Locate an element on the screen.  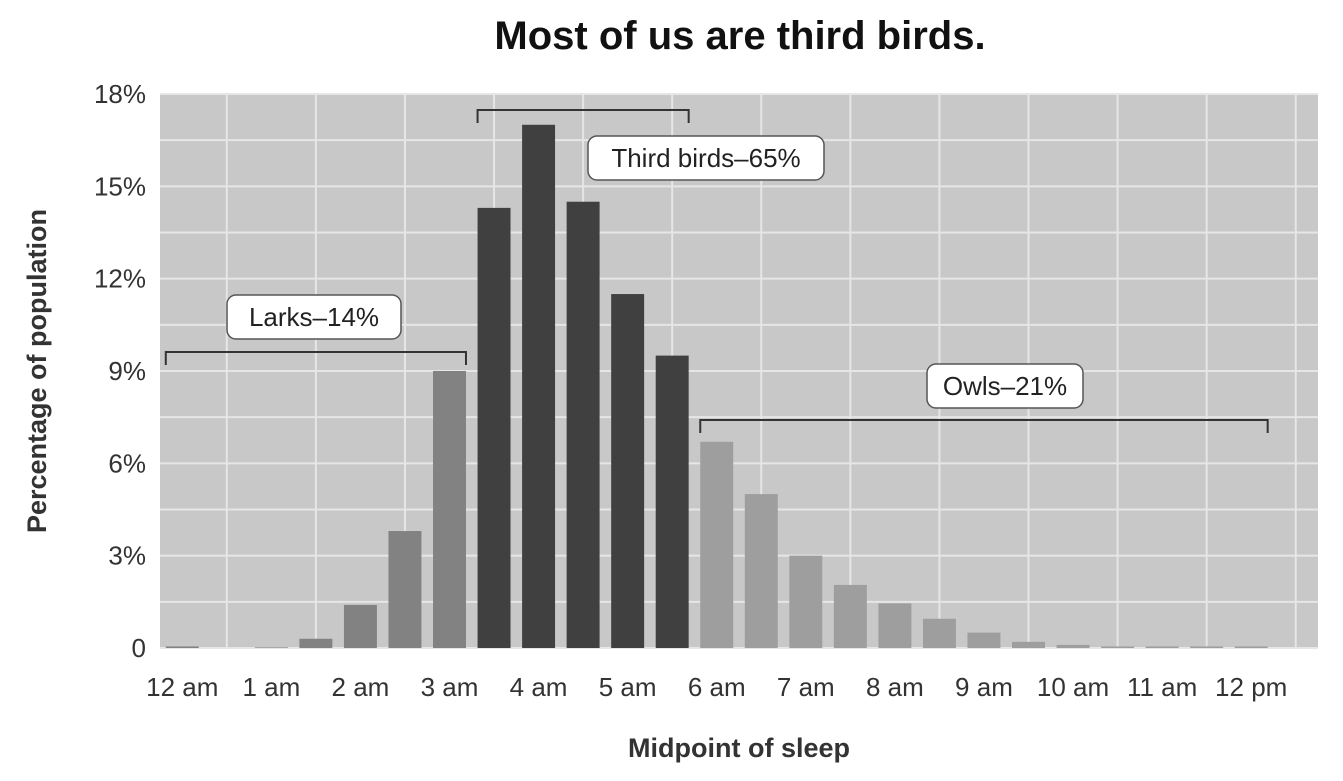
group-label-third: Third birds–65% is located at coordinates (705, 158).